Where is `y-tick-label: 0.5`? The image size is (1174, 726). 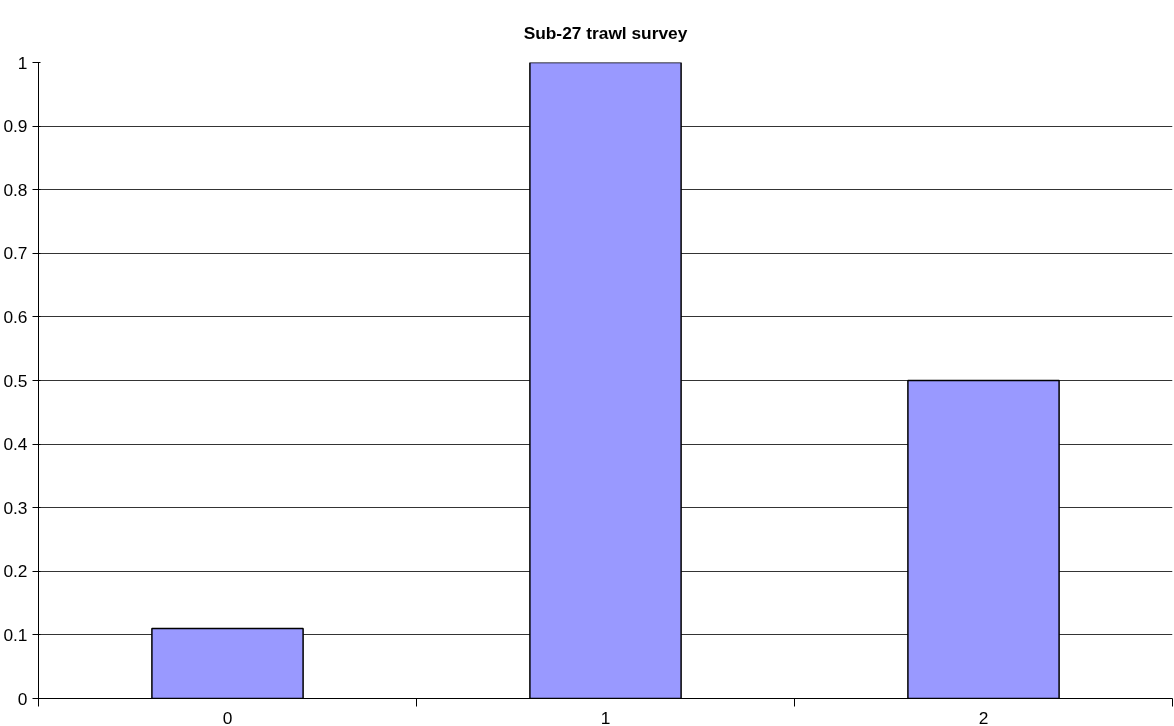 y-tick-label: 0.5 is located at coordinates (15, 380).